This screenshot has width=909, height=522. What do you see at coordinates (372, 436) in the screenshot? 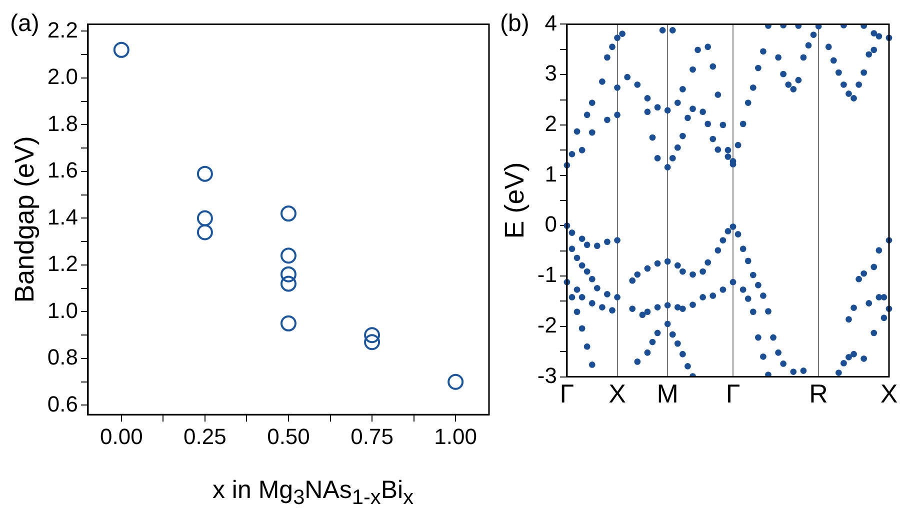
I see `x-tick-label: 0.75` at bounding box center [372, 436].